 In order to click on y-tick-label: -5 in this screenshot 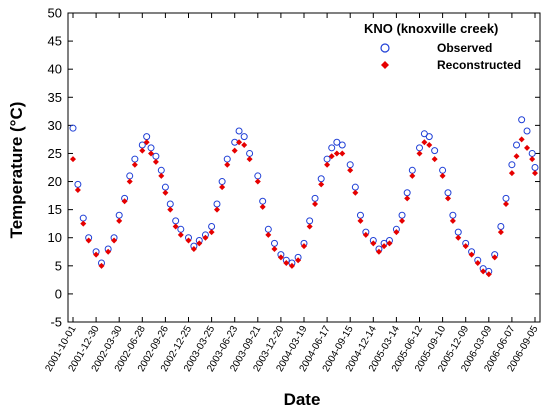, I will do `click(56, 322)`.